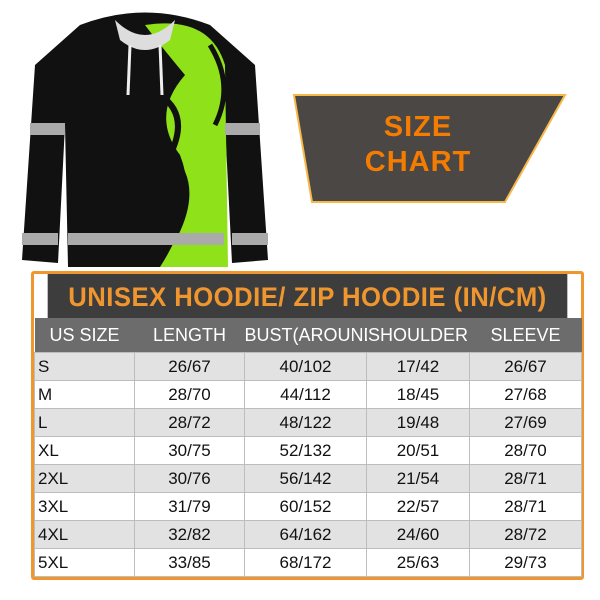 Image resolution: width=600 pixels, height=600 pixels. I want to click on table-cell: 22/57, so click(418, 506).